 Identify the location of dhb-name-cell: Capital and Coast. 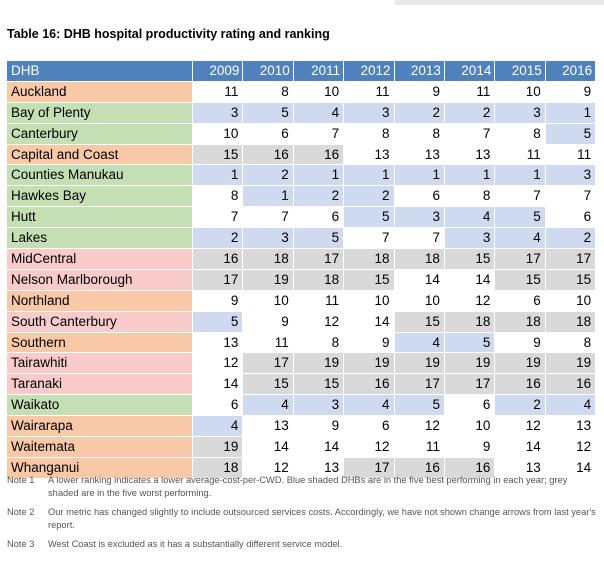
(99, 154).